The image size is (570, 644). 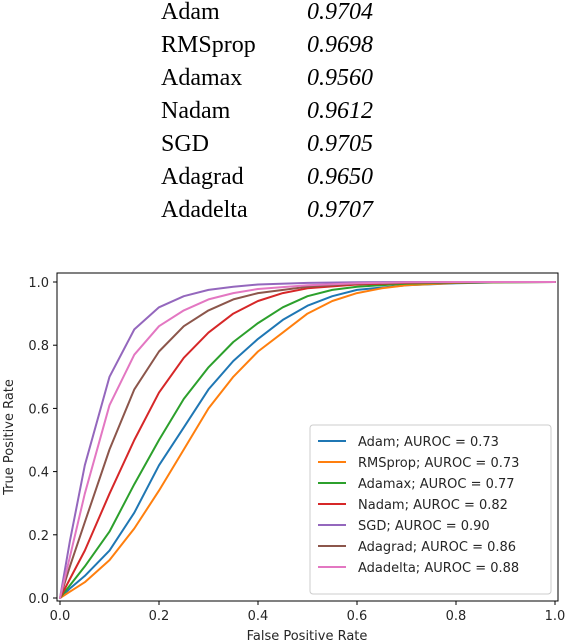 What do you see at coordinates (190, 12) in the screenshot?
I see `optimizer-name: Adam` at bounding box center [190, 12].